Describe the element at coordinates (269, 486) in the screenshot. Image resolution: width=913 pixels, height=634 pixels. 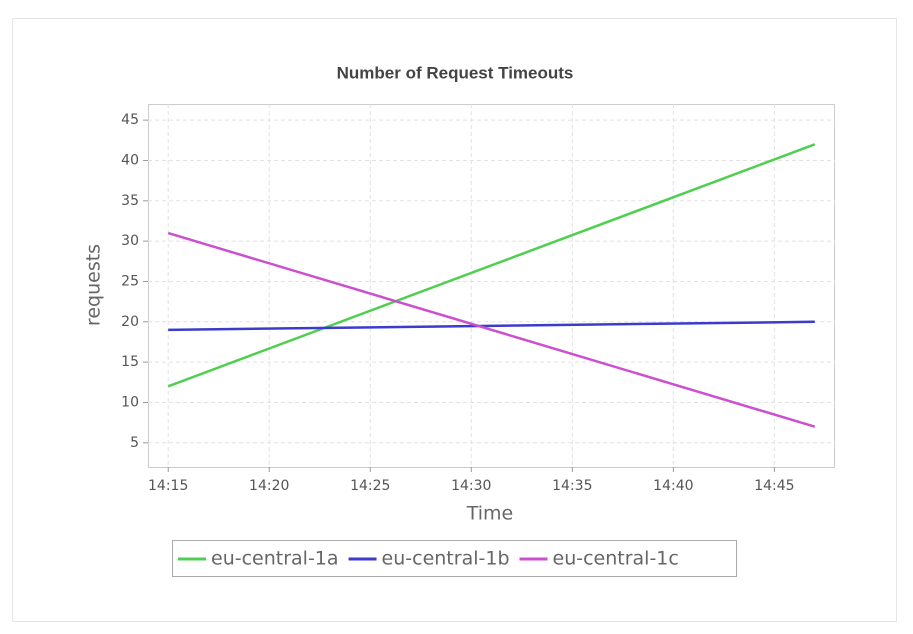
I see `x-tick-label: 14:20` at that location.